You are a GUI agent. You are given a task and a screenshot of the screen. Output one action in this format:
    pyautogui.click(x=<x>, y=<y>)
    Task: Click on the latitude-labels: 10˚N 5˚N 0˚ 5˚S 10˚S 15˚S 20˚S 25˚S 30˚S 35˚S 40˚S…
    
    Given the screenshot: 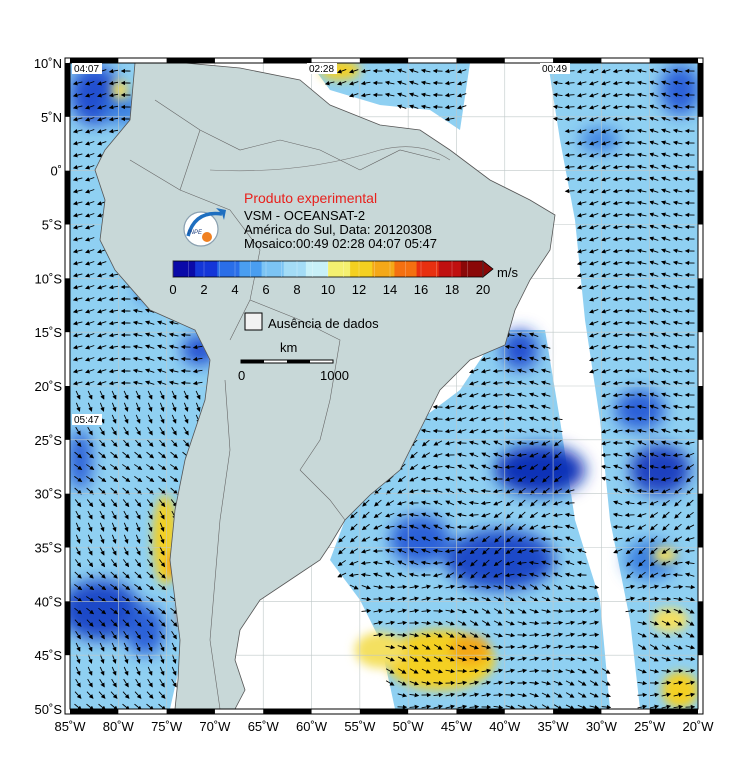 What is the action you would take?
    pyautogui.click(x=48, y=386)
    